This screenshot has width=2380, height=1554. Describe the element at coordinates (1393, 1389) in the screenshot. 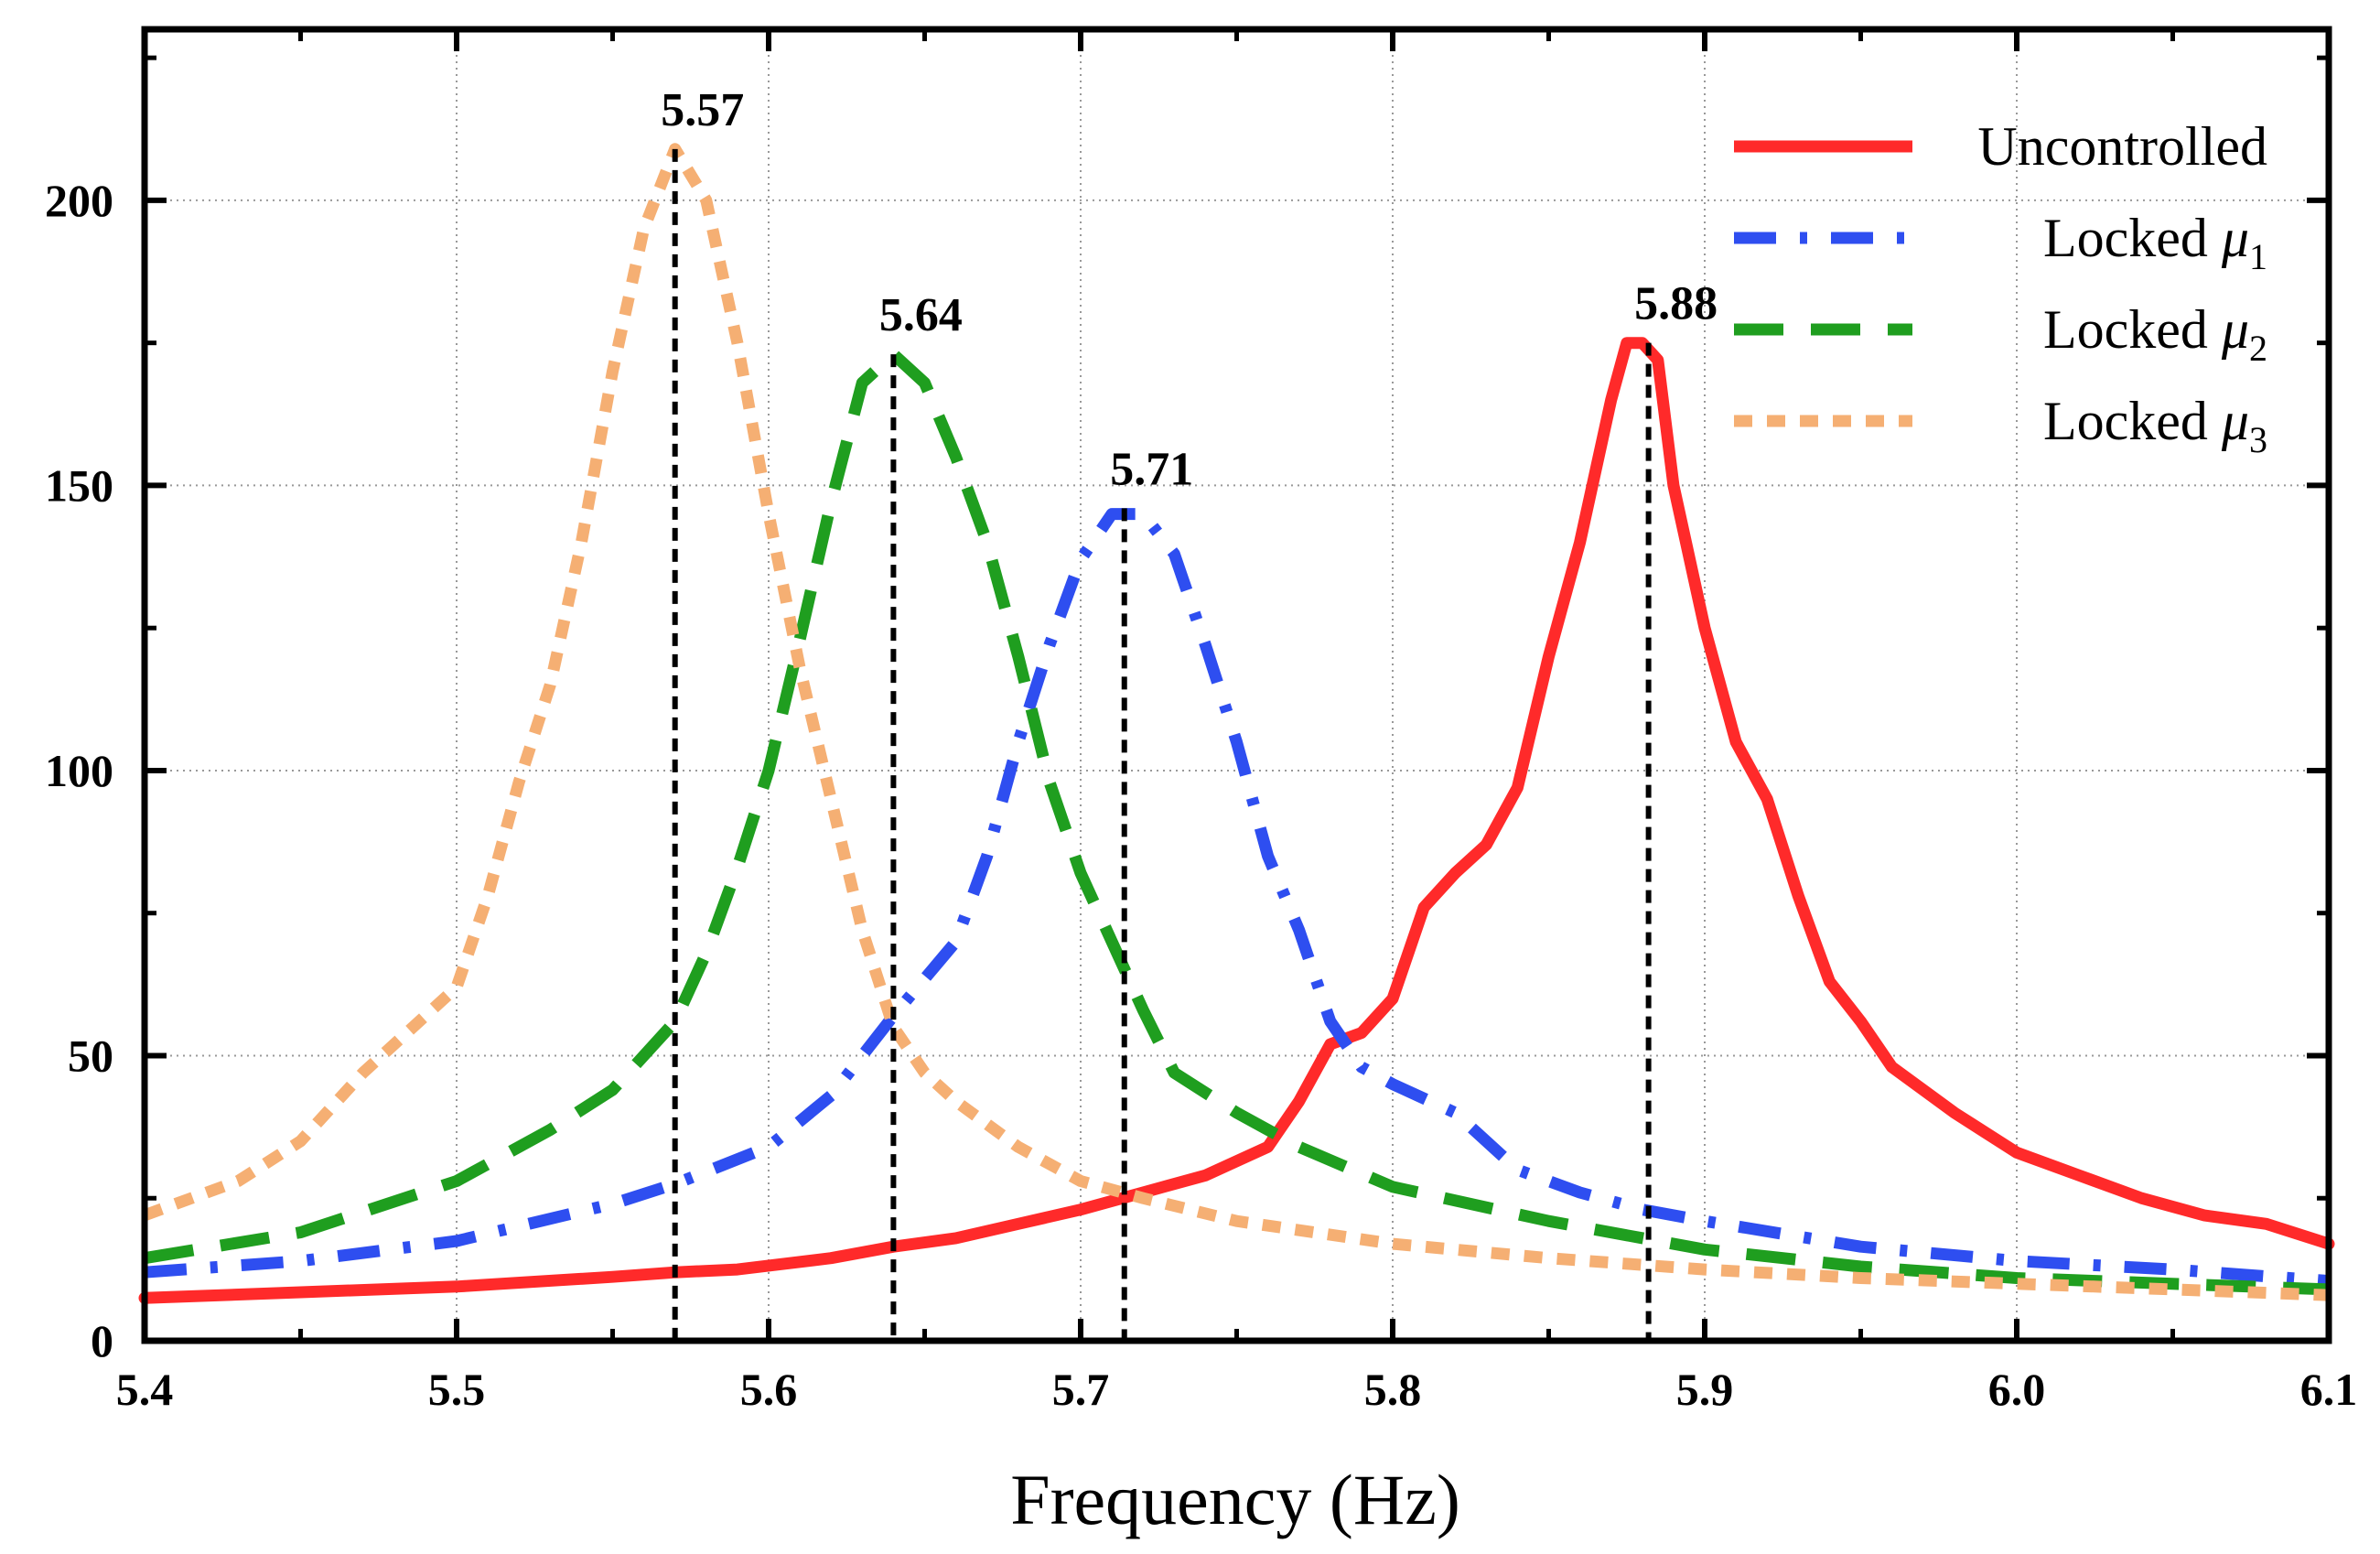

I see `x-tick-label: 5.8` at that location.